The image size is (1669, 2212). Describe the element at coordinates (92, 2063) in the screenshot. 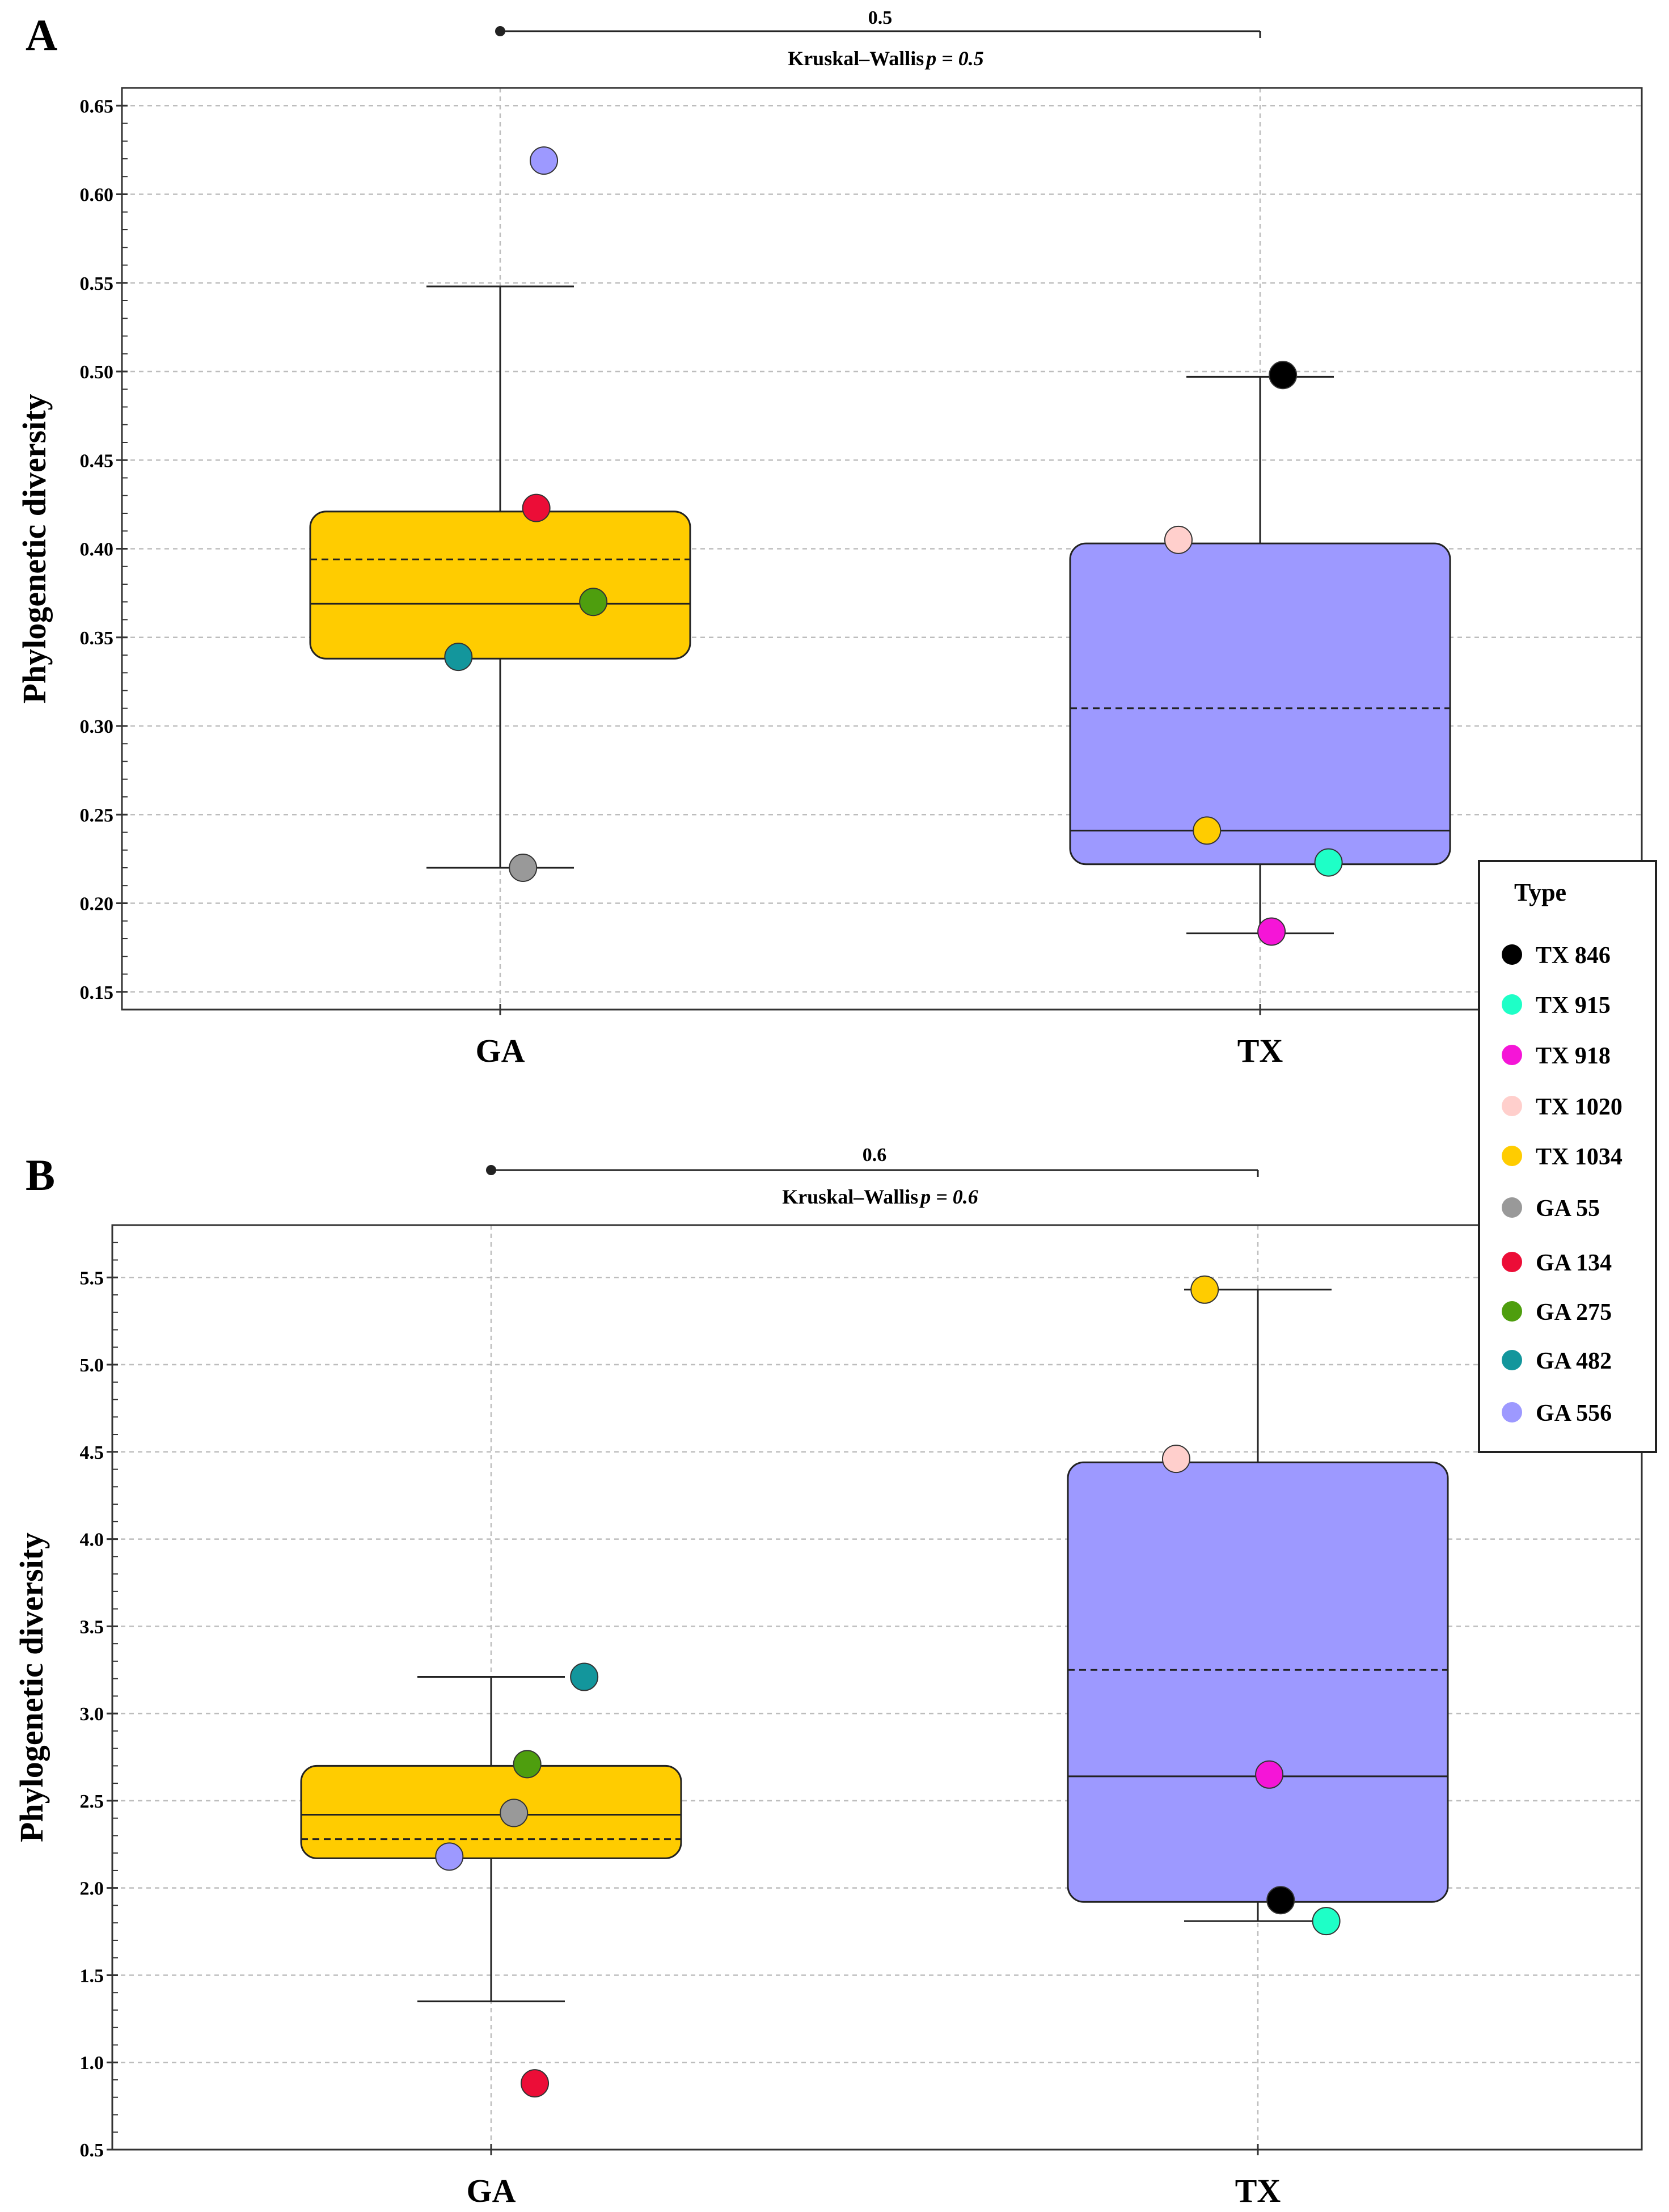

I see `y-tick-label: 1.0` at that location.